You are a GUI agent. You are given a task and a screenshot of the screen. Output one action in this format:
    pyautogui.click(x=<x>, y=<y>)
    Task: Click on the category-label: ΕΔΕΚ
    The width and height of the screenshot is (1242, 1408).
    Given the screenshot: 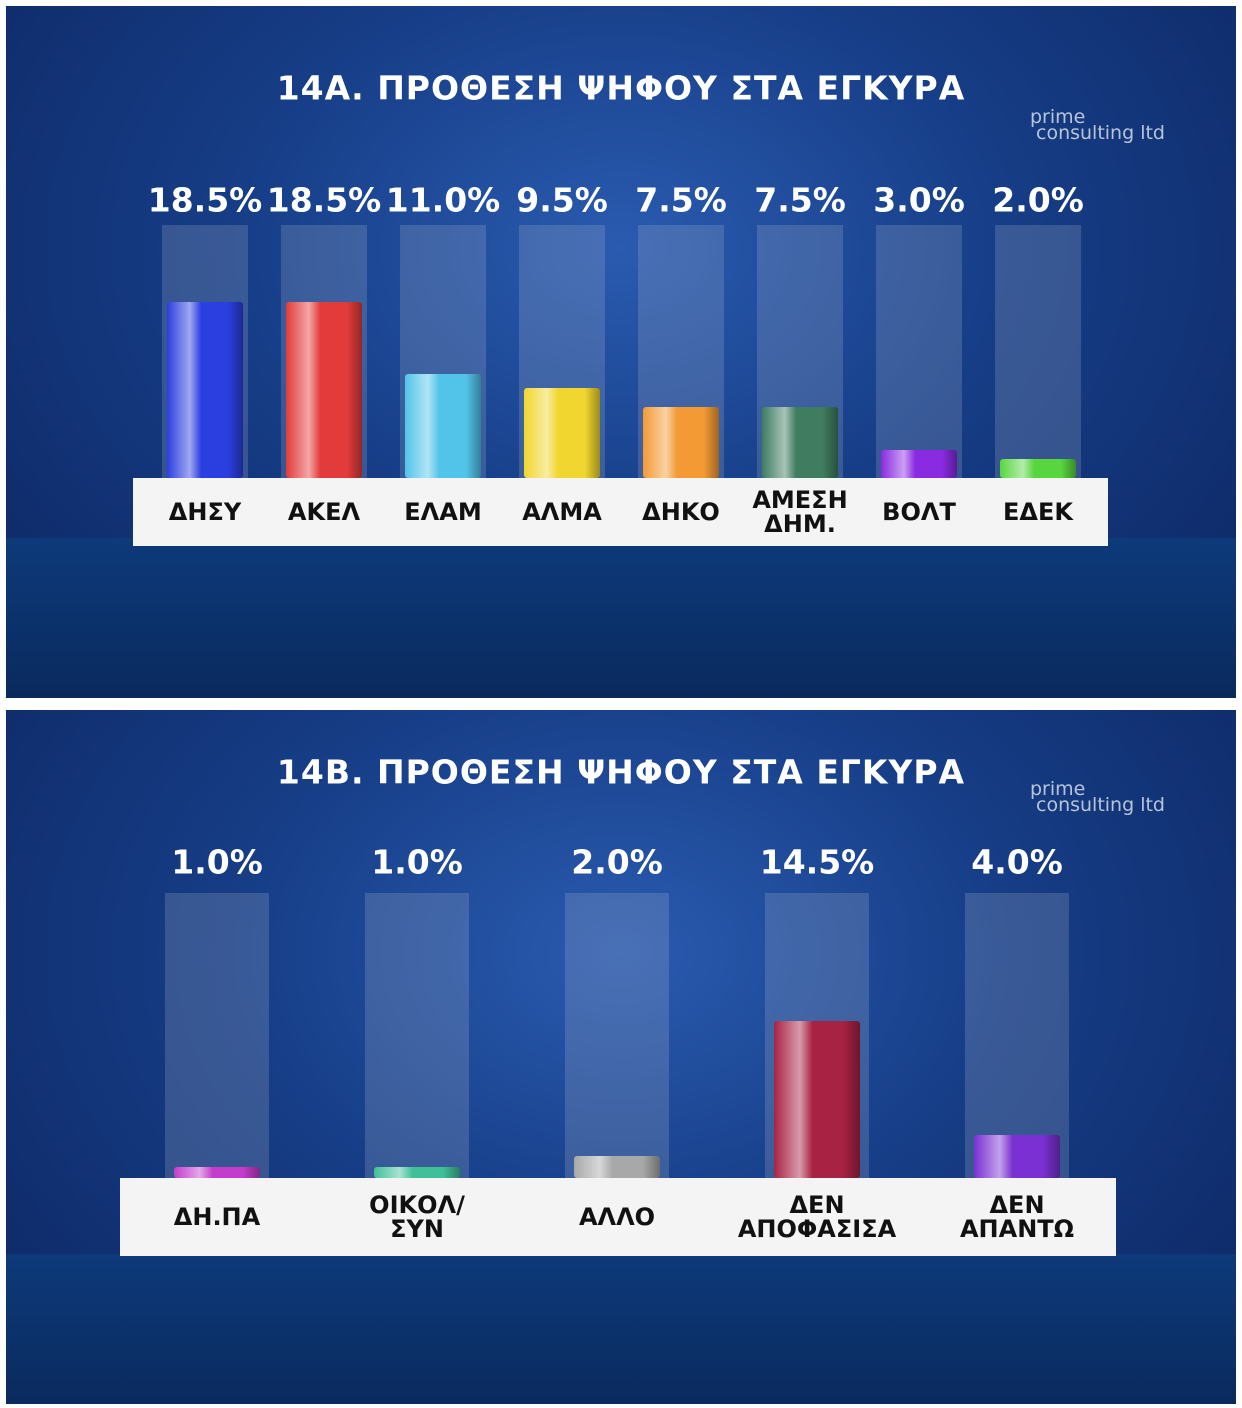 What is the action you would take?
    pyautogui.click(x=1038, y=512)
    